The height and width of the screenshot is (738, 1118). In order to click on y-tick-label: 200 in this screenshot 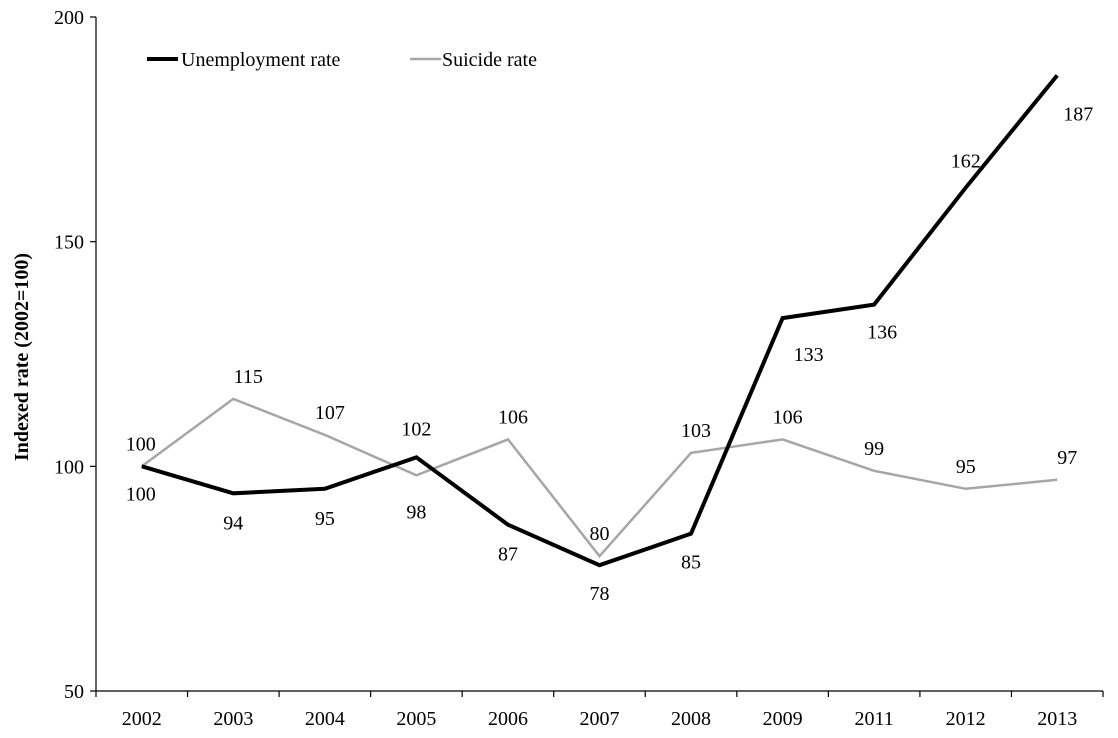, I will do `click(69, 18)`.